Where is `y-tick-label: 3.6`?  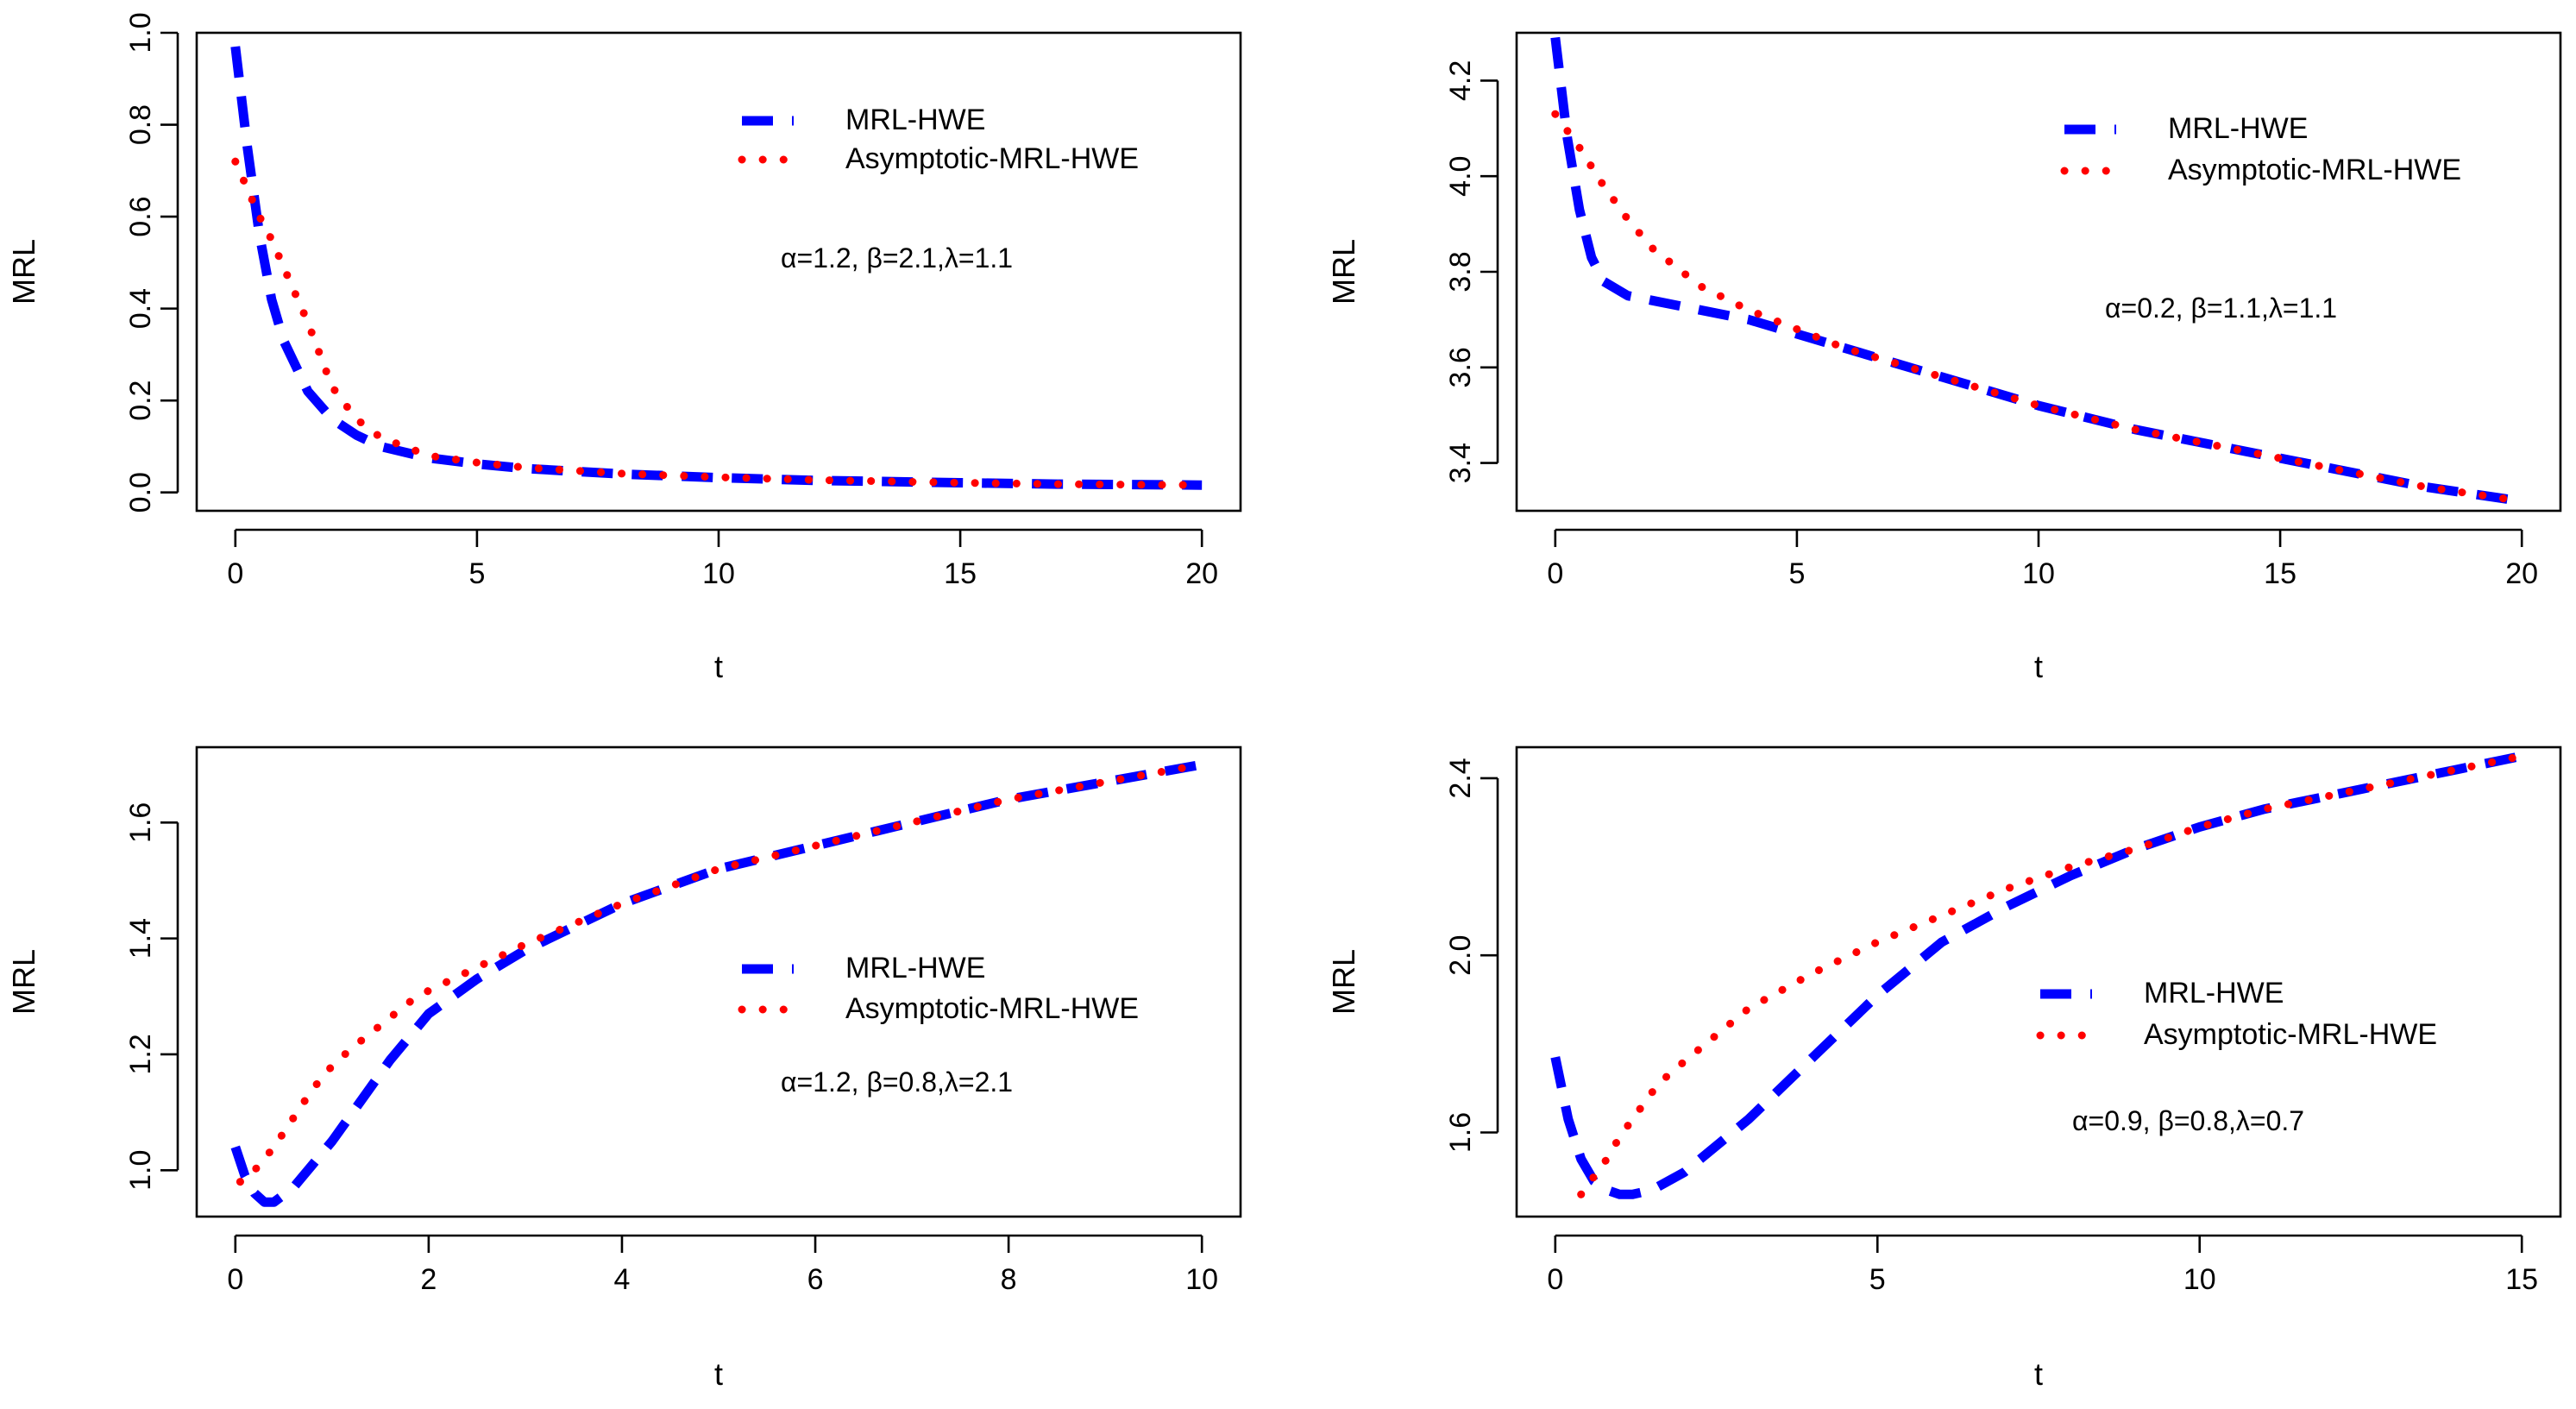
y-tick-label: 3.6 is located at coordinates (1460, 367).